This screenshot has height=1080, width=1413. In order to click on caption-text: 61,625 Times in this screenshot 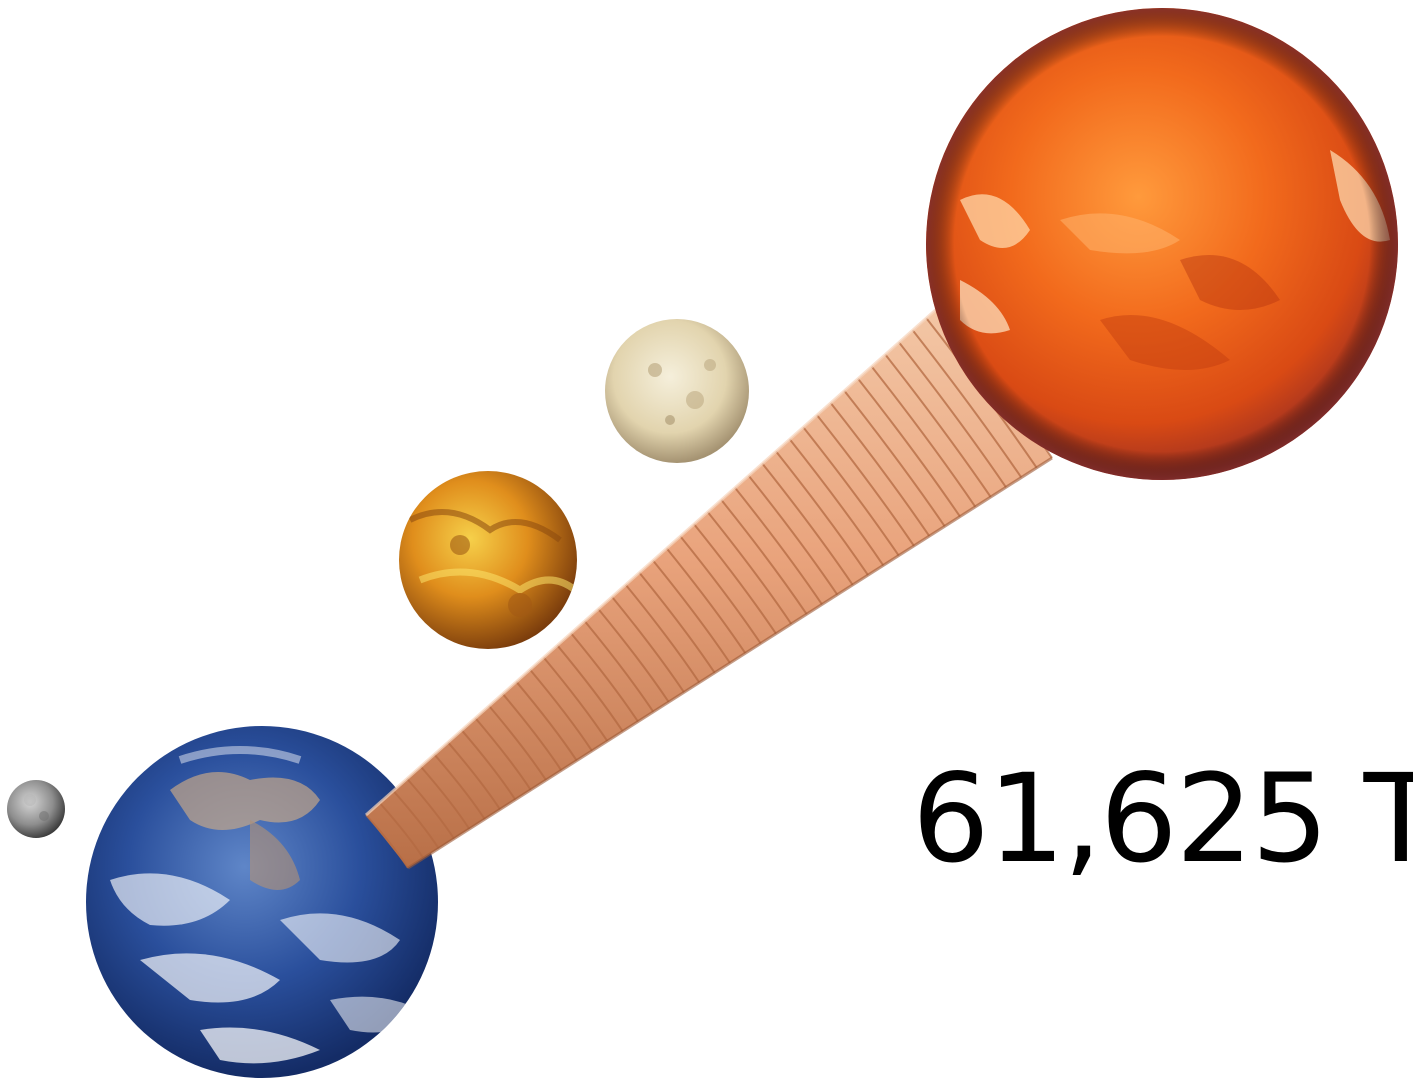, I will do `click(1162, 819)`.